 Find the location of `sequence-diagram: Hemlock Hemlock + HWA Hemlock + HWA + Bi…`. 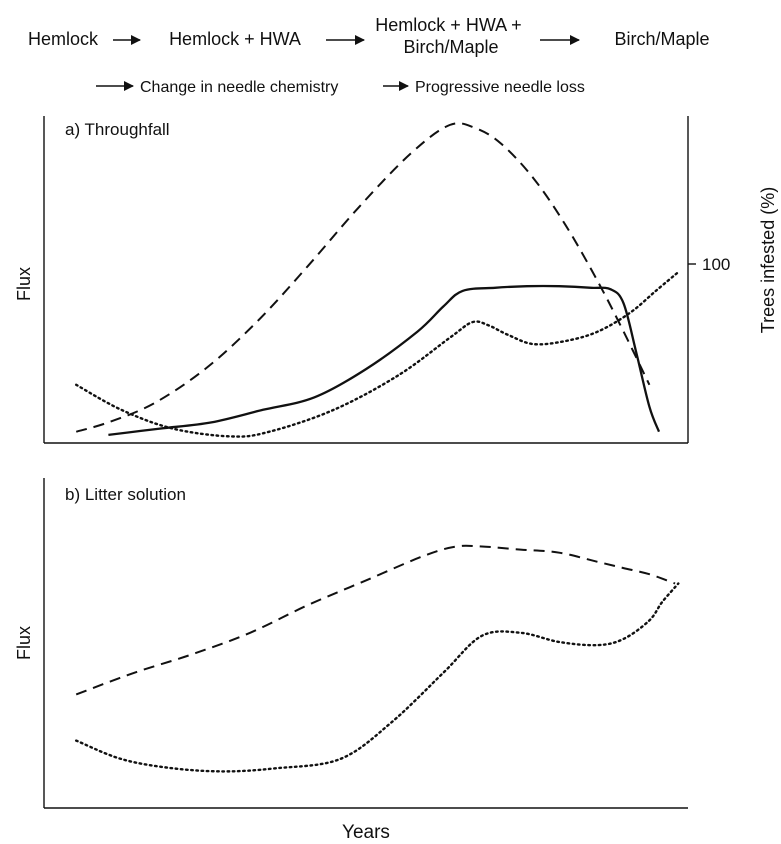

sequence-diagram: Hemlock Hemlock + HWA Hemlock + HWA + Bi… is located at coordinates (369, 55).